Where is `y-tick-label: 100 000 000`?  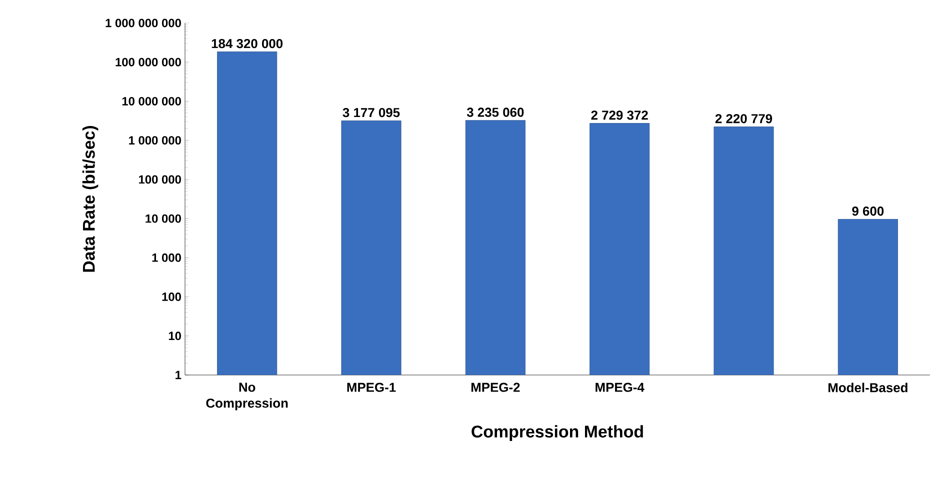 y-tick-label: 100 000 000 is located at coordinates (148, 62).